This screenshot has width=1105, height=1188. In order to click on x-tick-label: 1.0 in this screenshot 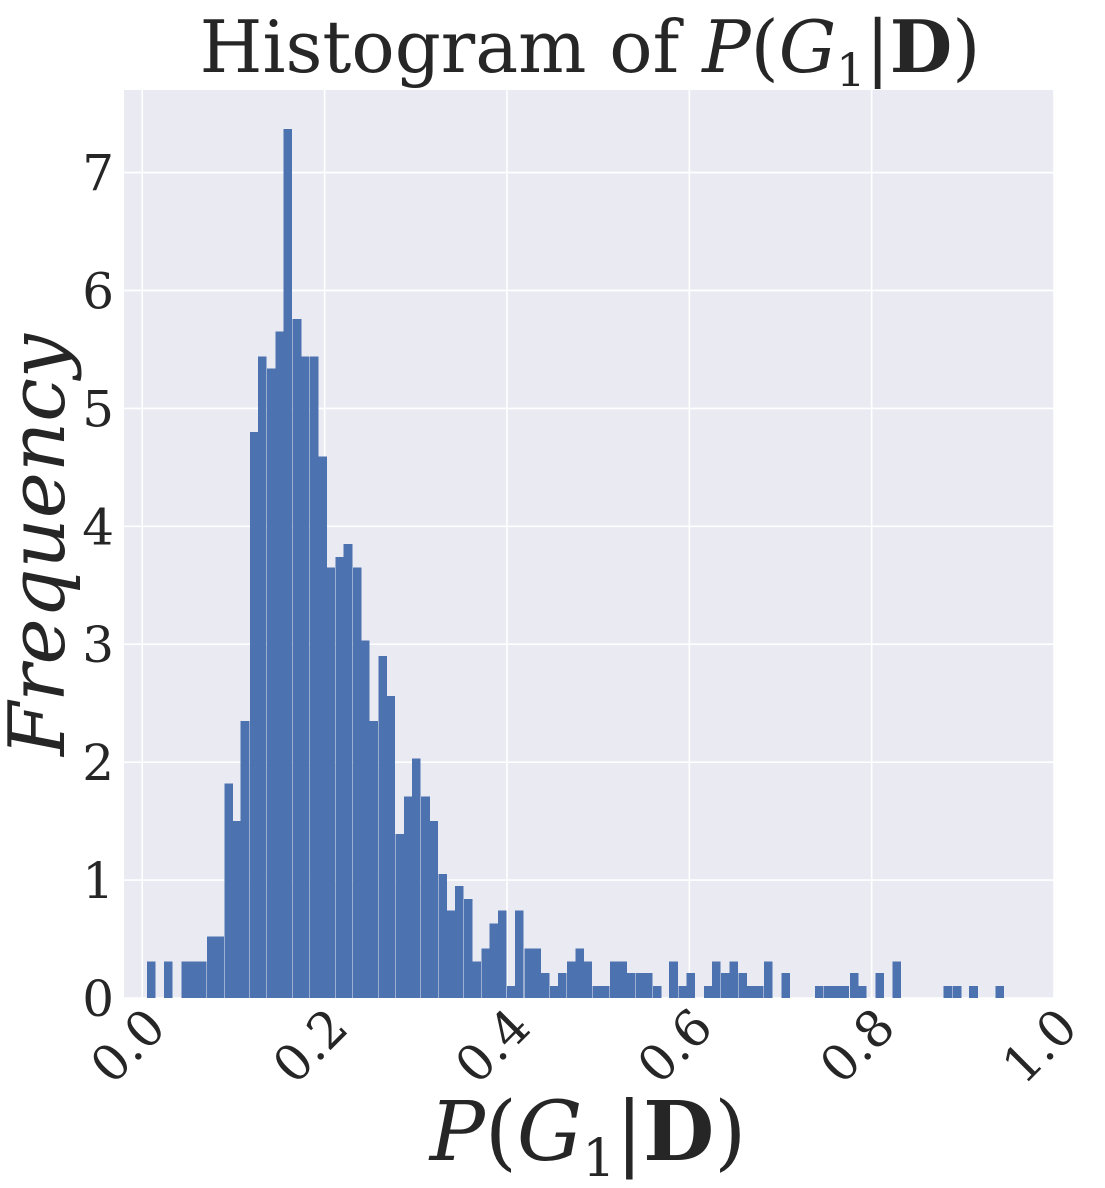, I will do `click(1039, 1045)`.